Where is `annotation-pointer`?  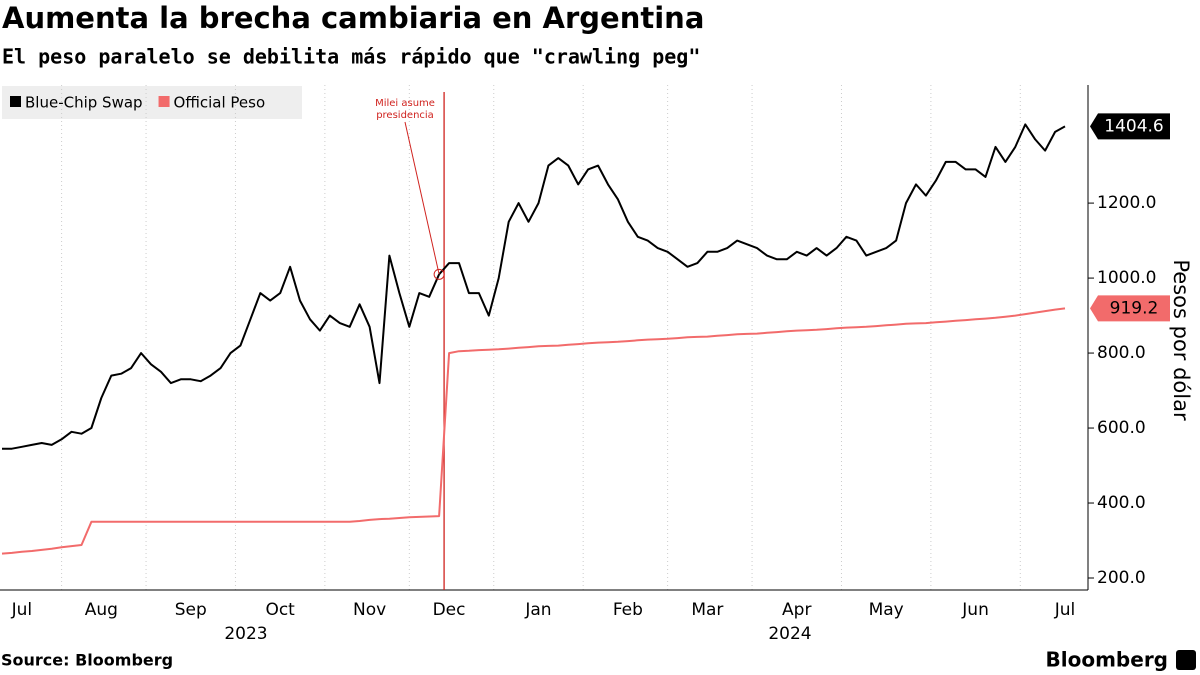 annotation-pointer is located at coordinates (422, 198).